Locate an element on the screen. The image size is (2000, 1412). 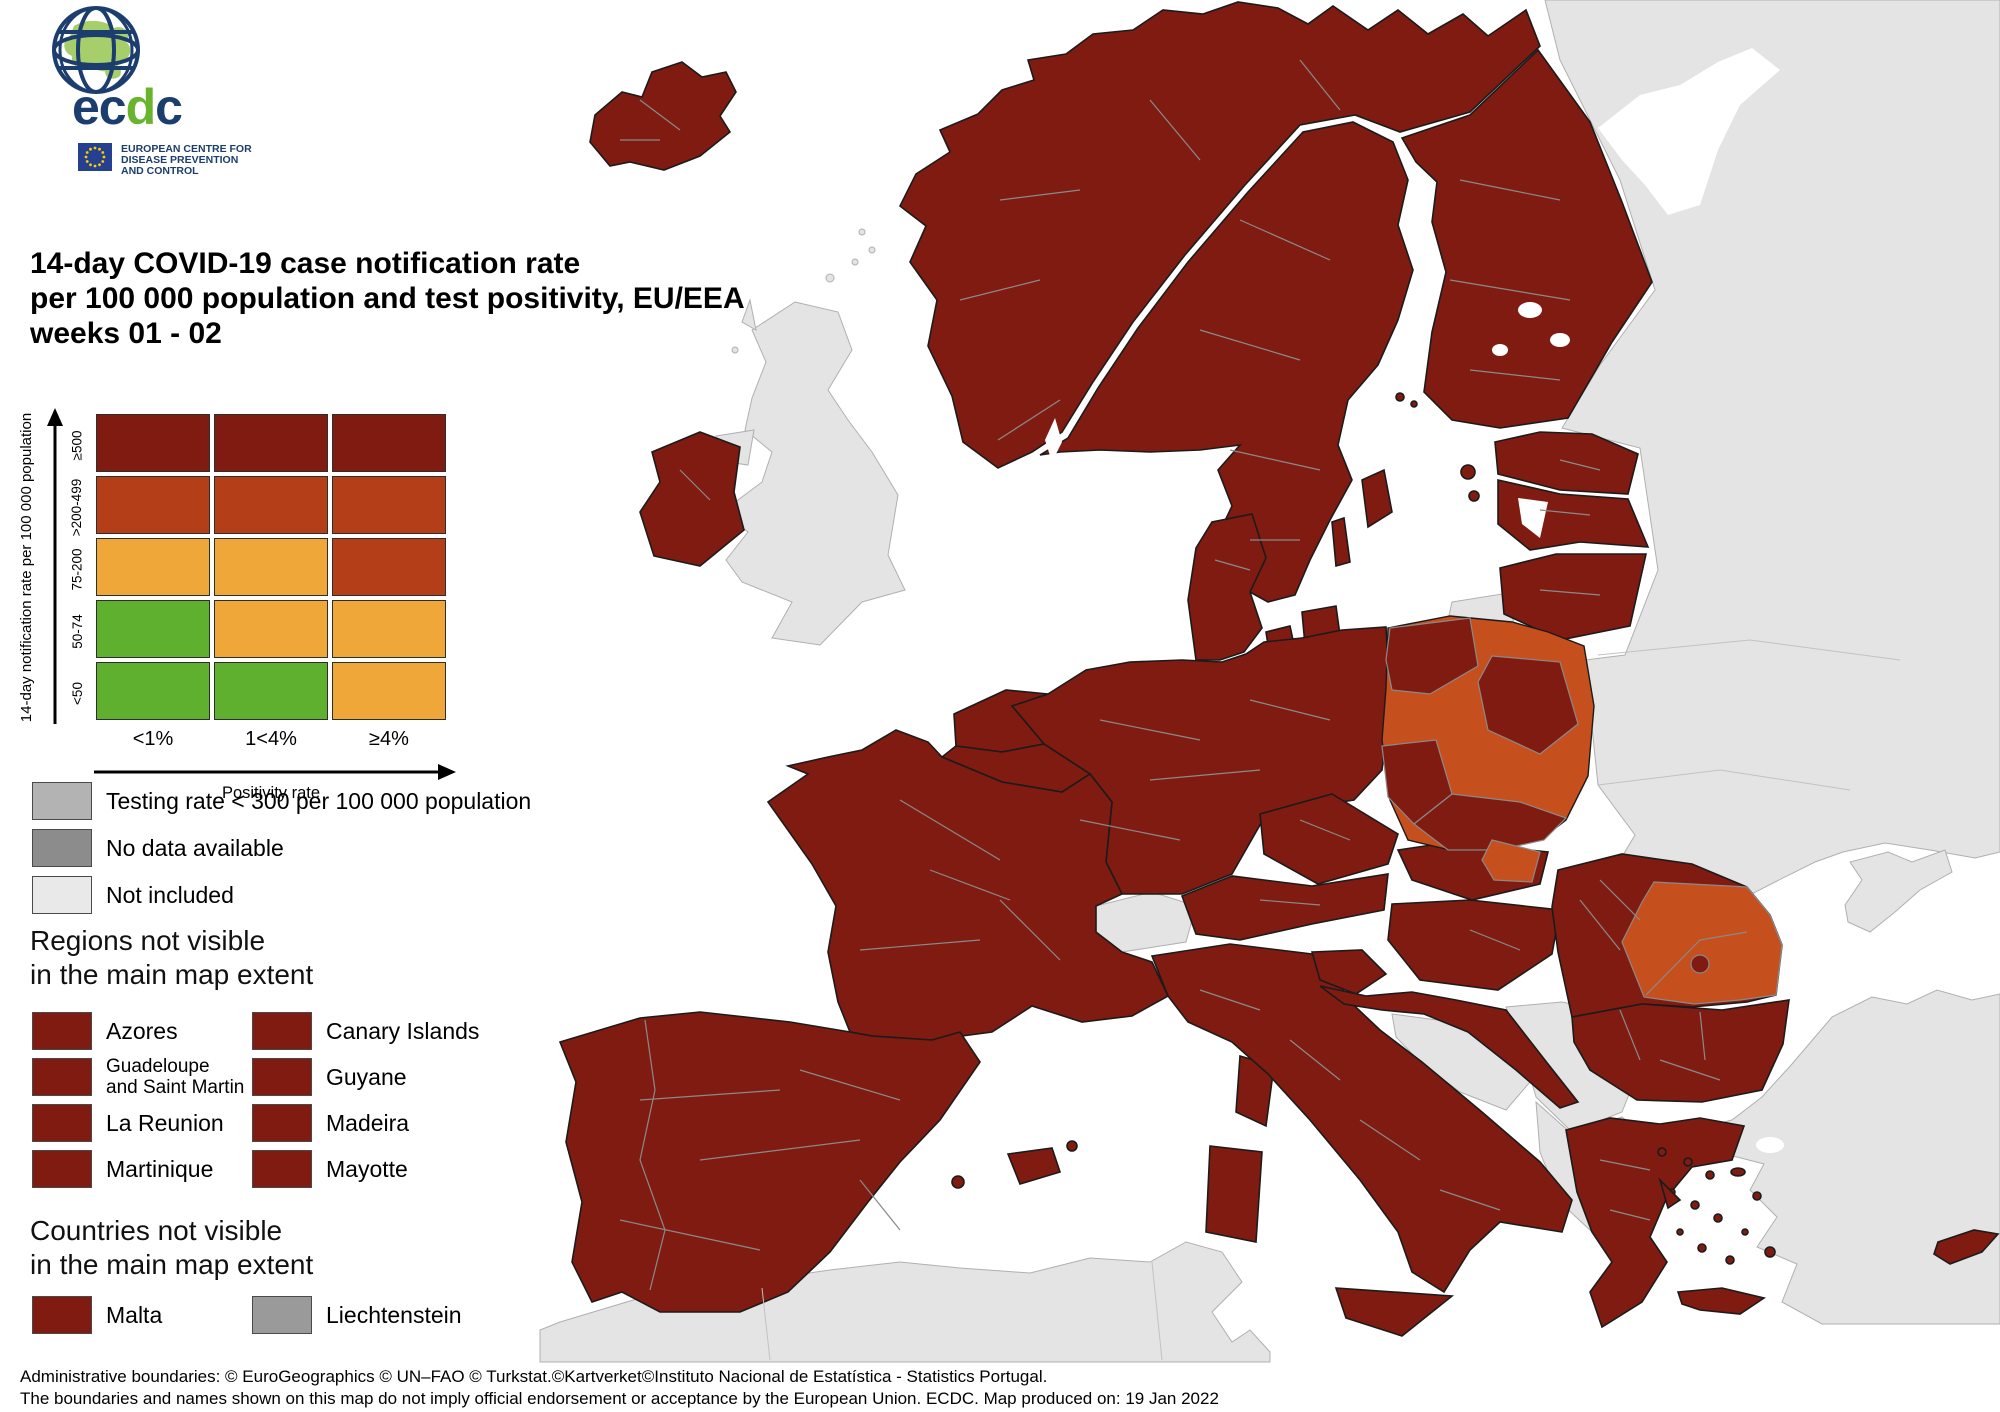
country-austria is located at coordinates (1284, 907).